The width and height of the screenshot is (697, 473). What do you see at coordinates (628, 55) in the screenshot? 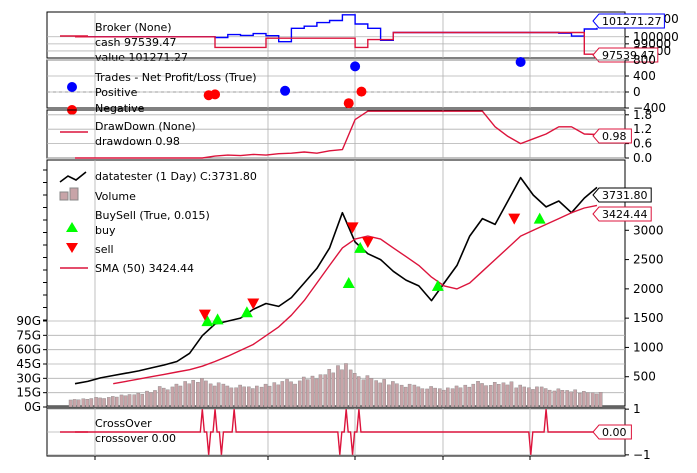
I see `broker-cash-tag: 97539.47` at bounding box center [628, 55].